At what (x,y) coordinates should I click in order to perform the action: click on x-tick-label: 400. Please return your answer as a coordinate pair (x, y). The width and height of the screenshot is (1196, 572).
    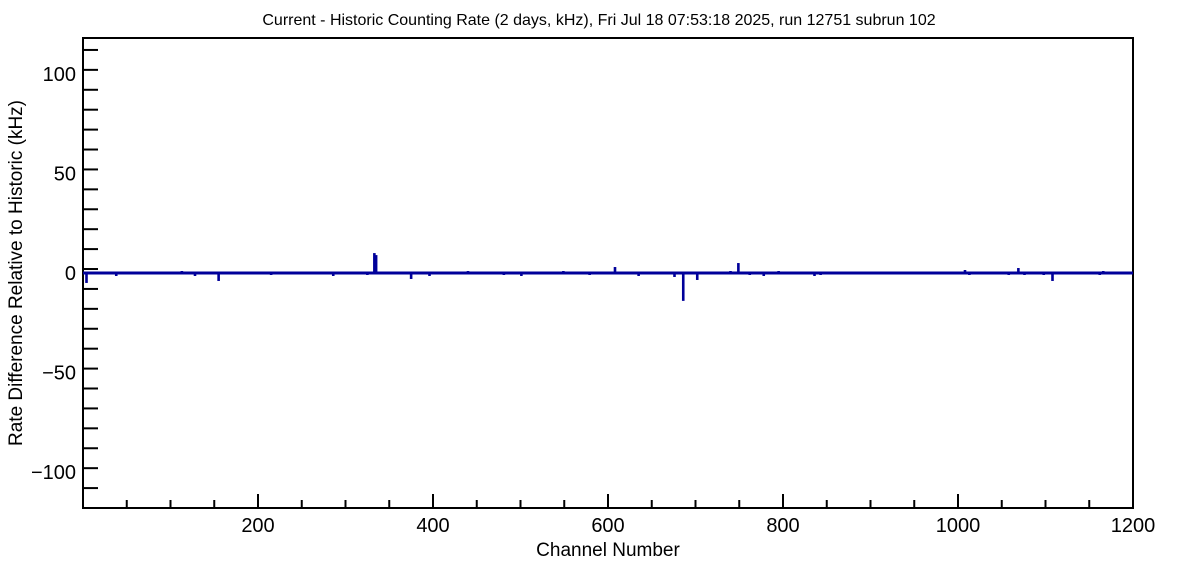
    Looking at the image, I should click on (432, 526).